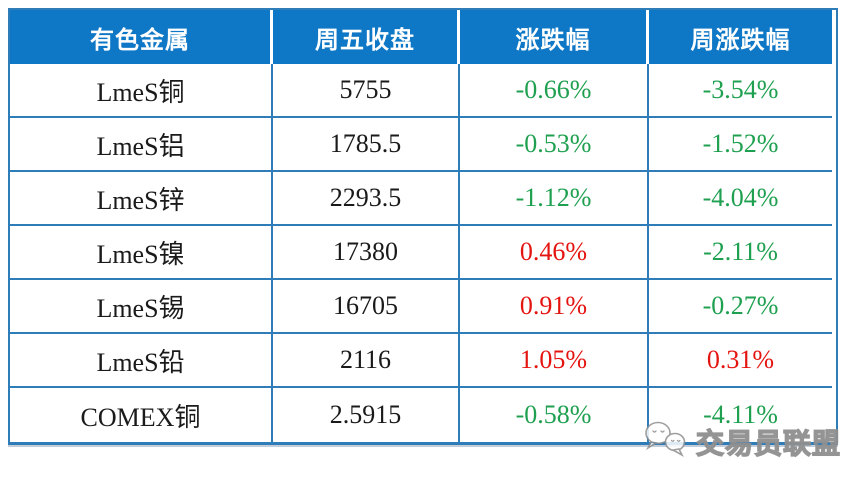 The width and height of the screenshot is (844, 479). What do you see at coordinates (740, 37) in the screenshot?
I see `header-weekly-change: 周涨跌幅` at bounding box center [740, 37].